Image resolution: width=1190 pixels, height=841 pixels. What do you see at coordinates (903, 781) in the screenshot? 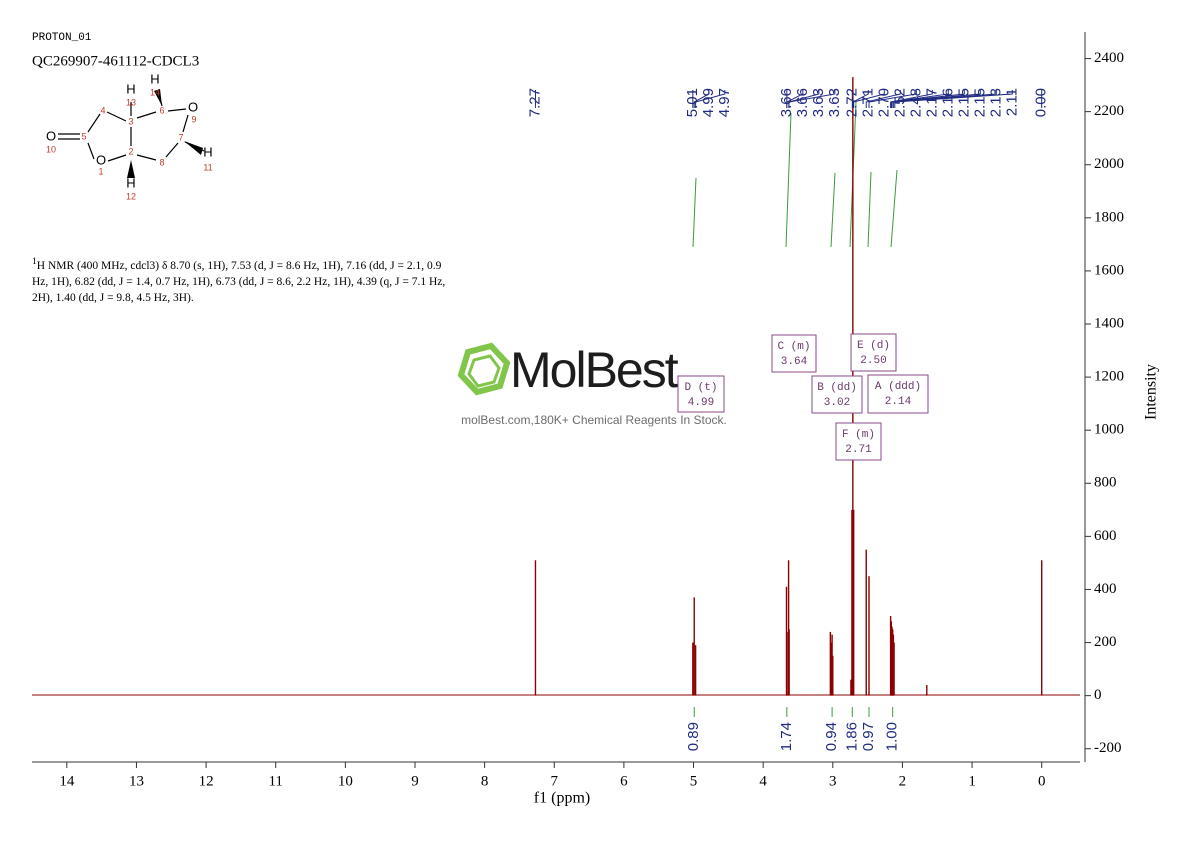
I see `x-tick-label: 2` at bounding box center [903, 781].